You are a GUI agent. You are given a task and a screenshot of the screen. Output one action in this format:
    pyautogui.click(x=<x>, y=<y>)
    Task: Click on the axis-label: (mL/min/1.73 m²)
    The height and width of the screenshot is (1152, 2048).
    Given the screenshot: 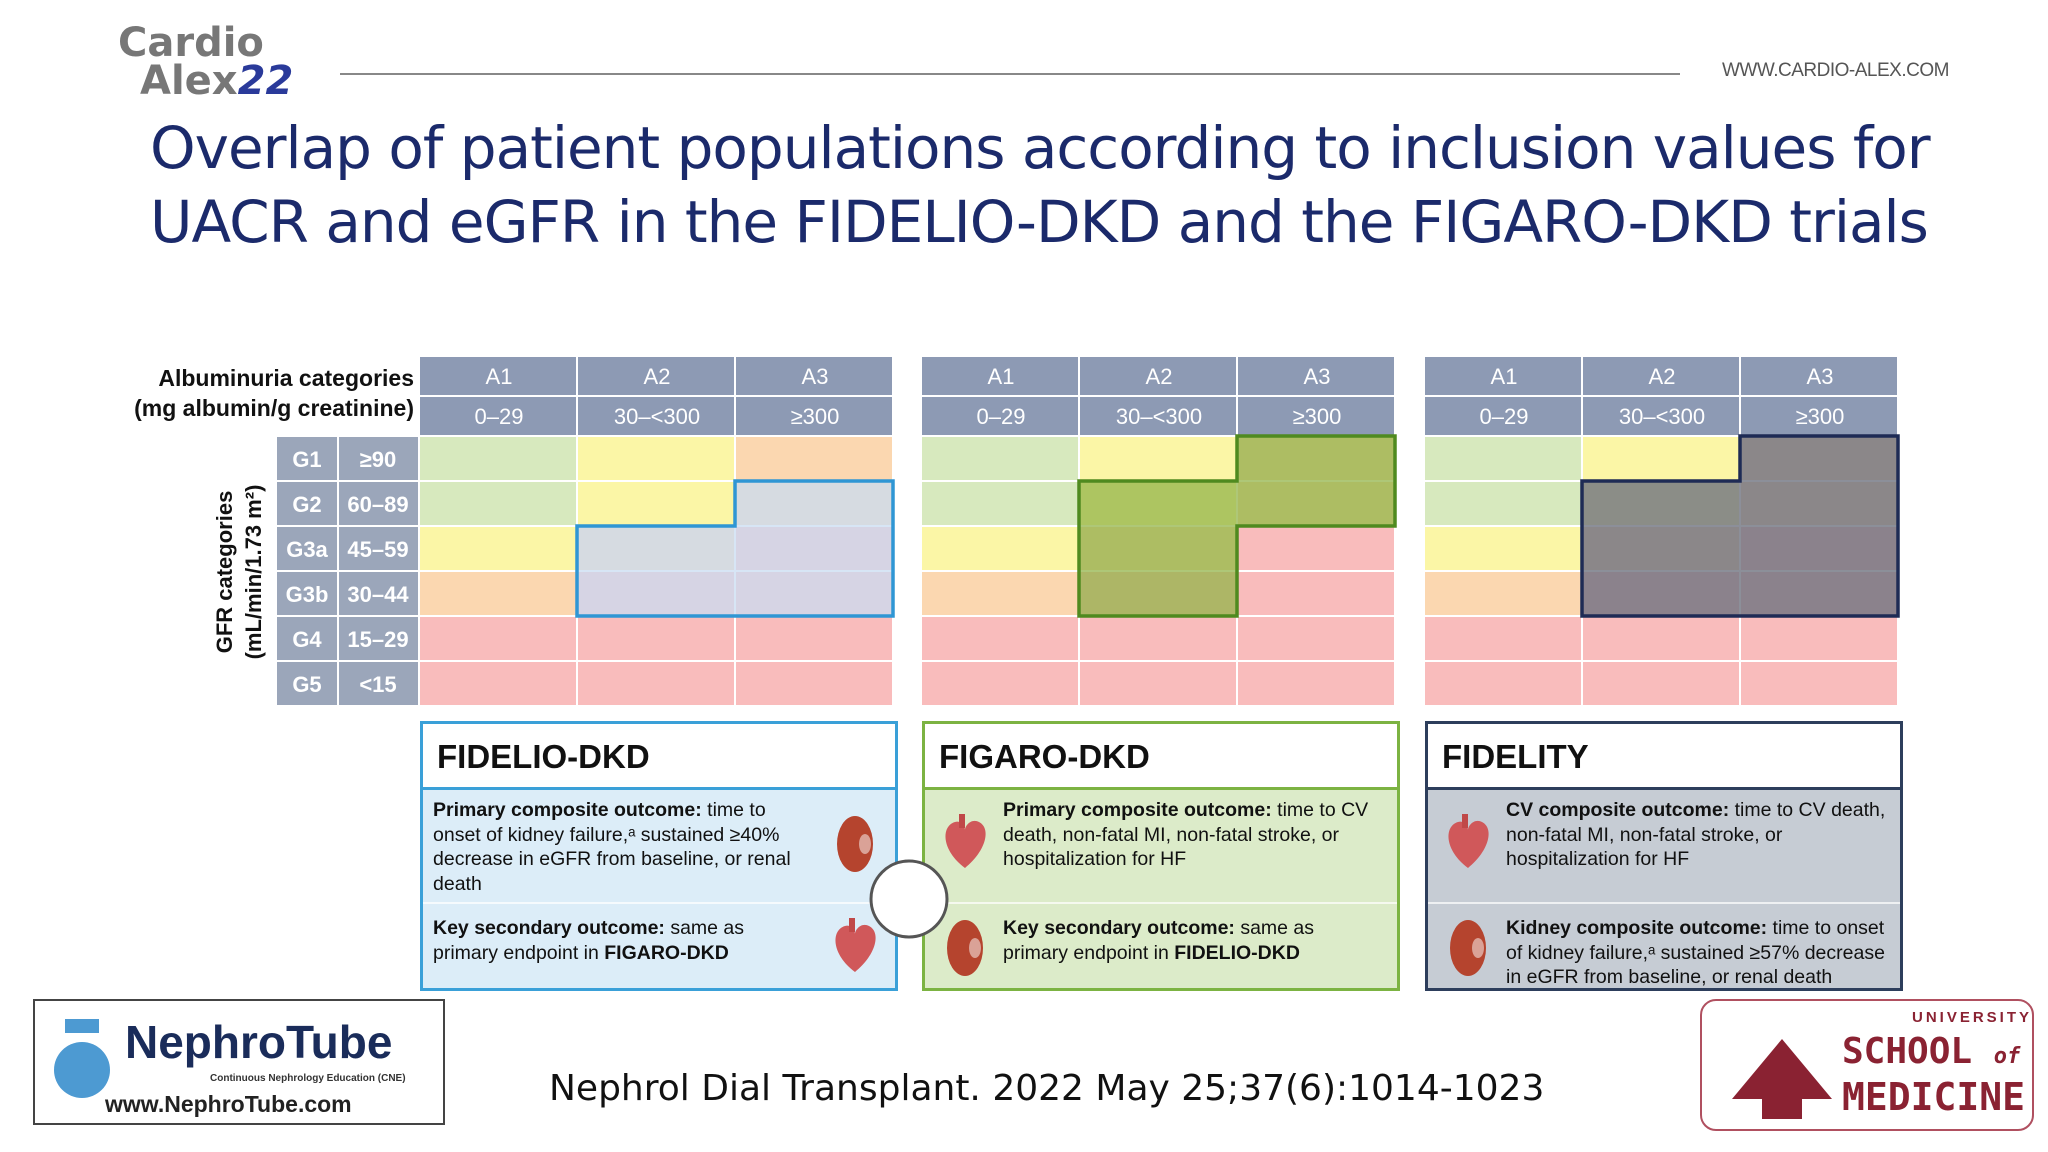 What is the action you would take?
    pyautogui.click(x=253, y=572)
    